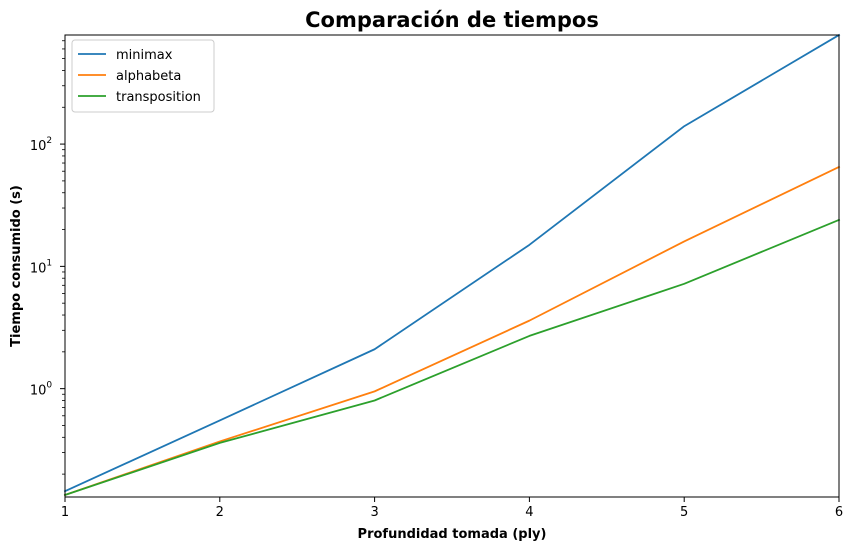 This screenshot has height=551, width=854. I want to click on x-tick-label: 6, so click(839, 512).